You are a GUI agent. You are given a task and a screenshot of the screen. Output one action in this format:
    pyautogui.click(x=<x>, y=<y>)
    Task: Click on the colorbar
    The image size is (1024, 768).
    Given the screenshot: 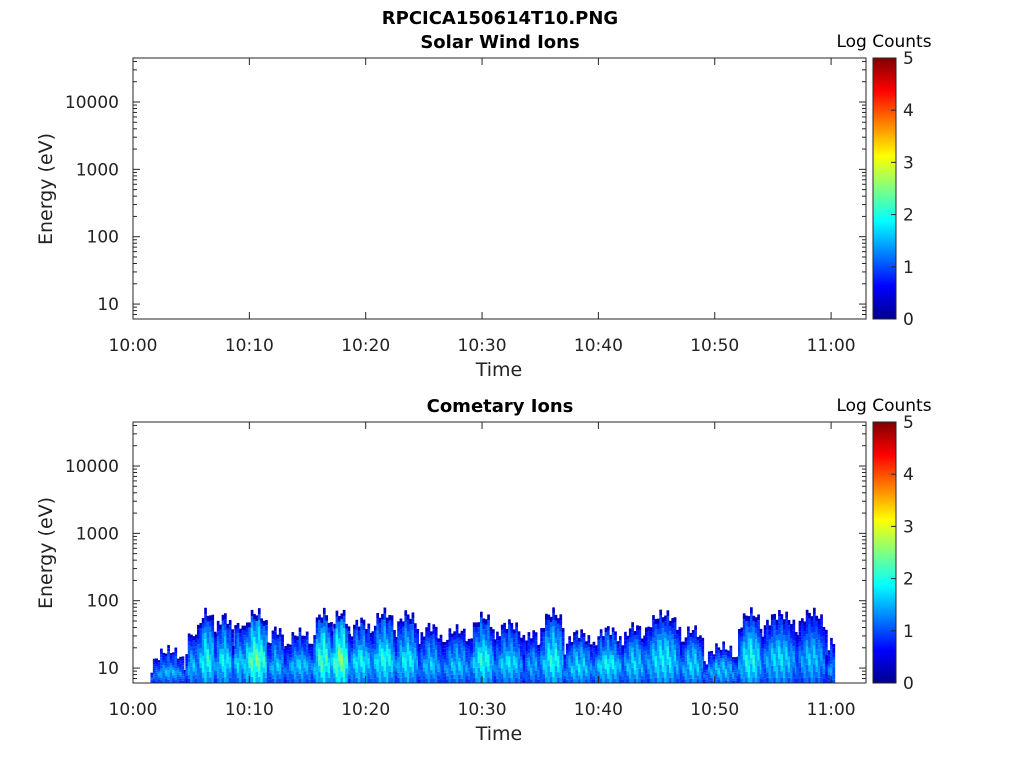 What is the action you would take?
    pyautogui.click(x=884, y=552)
    